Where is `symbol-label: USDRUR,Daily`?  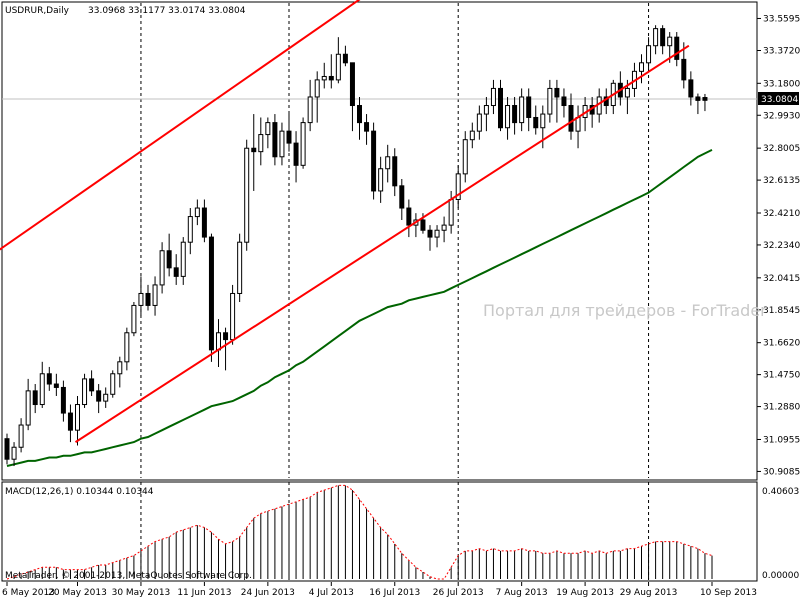
symbol-label: USDRUR,Daily is located at coordinates (37, 11).